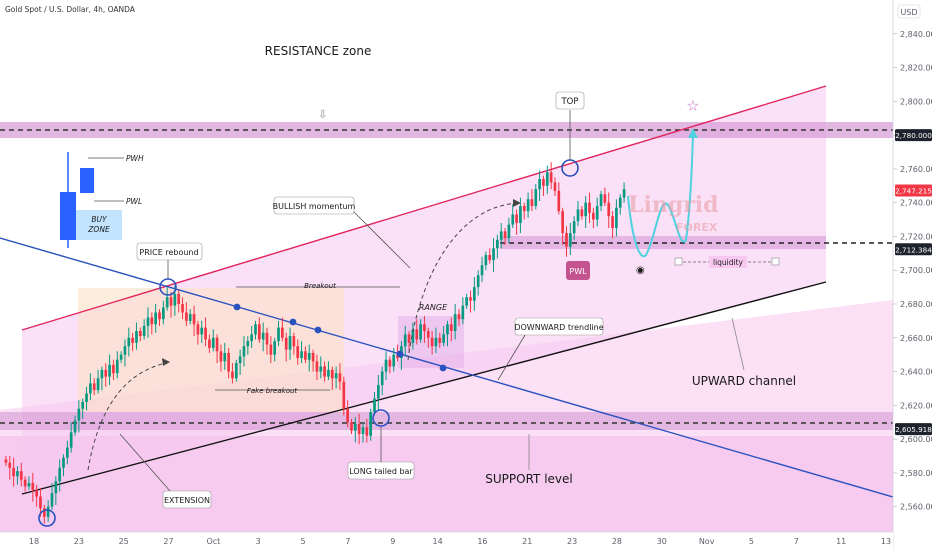  What do you see at coordinates (528, 479) in the screenshot?
I see `support-level-label: SUPPORT level` at bounding box center [528, 479].